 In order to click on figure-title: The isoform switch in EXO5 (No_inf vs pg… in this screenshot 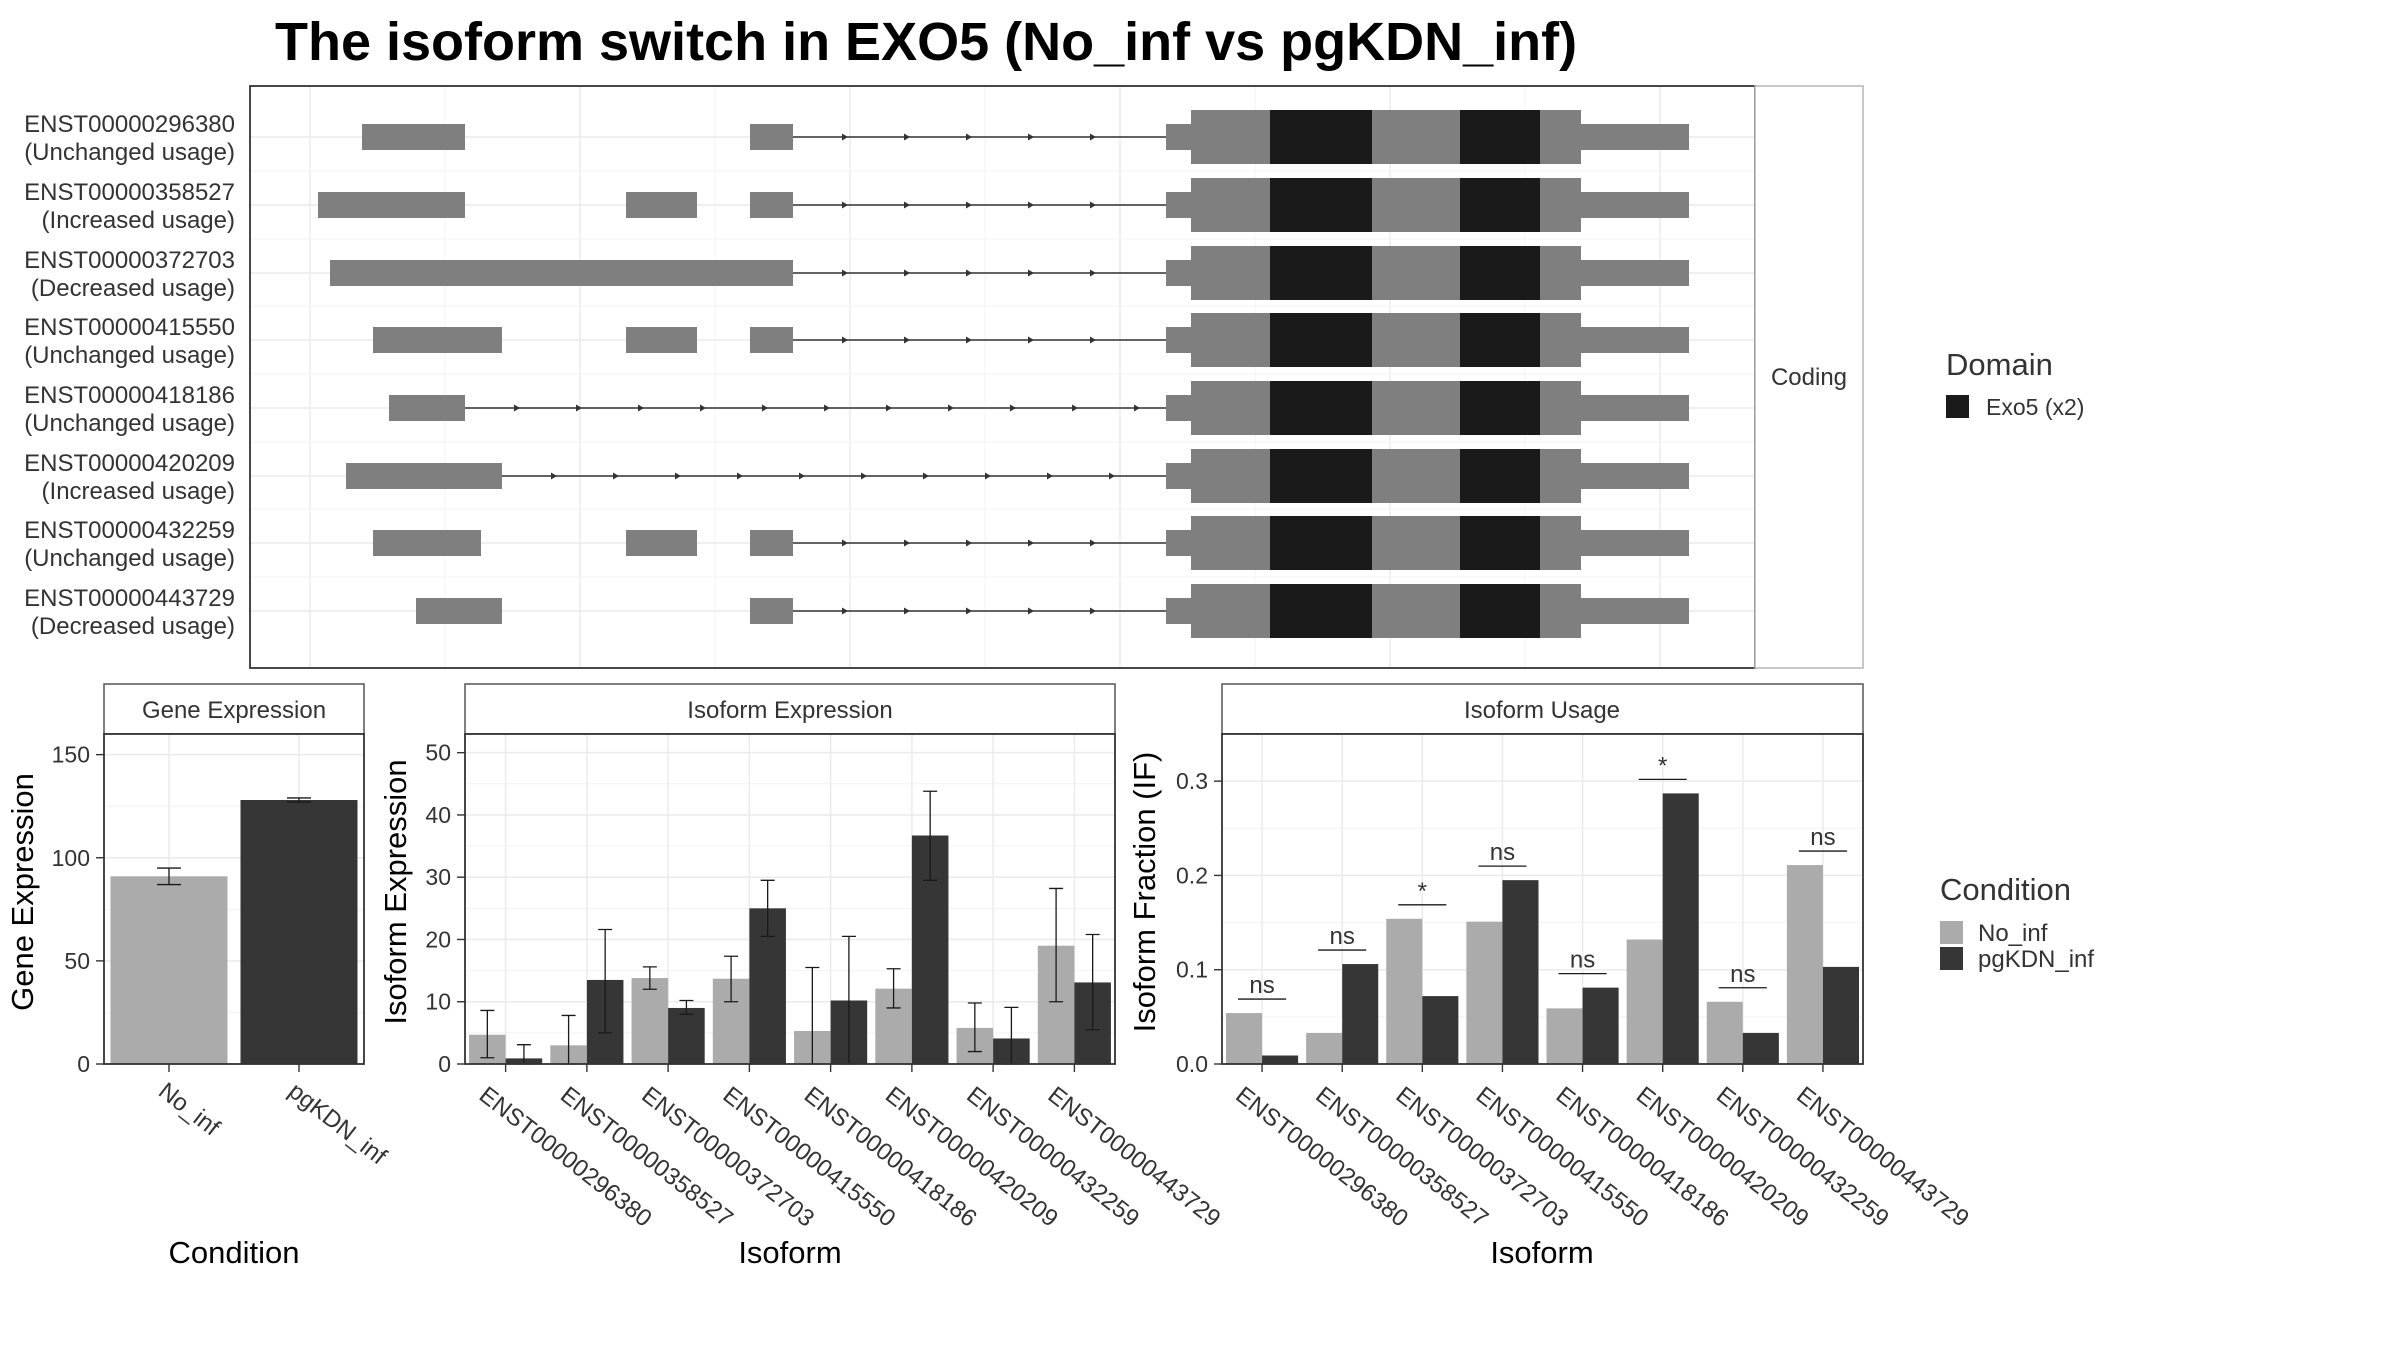, I will do `click(926, 42)`.